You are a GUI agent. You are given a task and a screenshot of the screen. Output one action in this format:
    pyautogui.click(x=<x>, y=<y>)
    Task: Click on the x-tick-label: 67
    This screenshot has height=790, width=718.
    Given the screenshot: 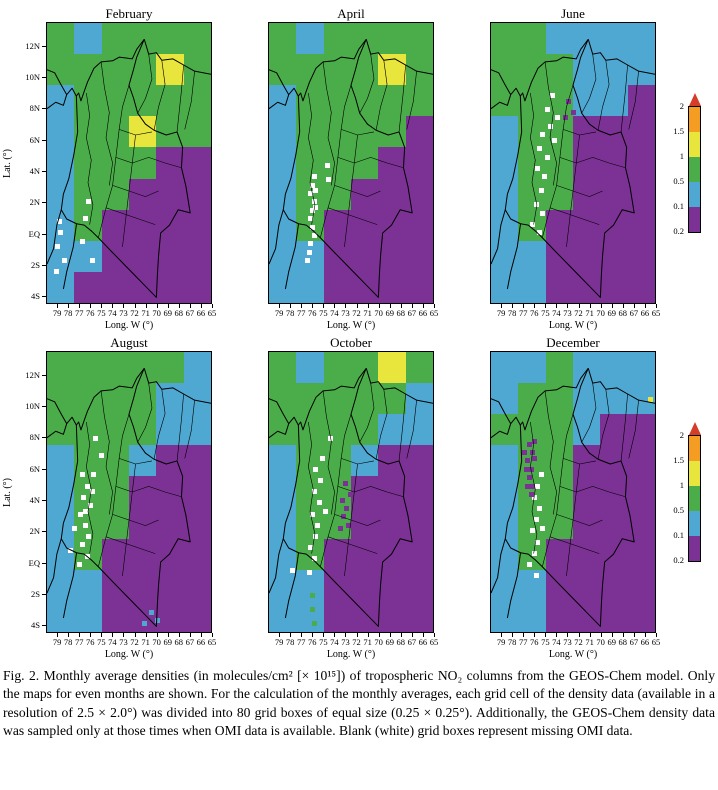 What is the action you would take?
    pyautogui.click(x=634, y=313)
    